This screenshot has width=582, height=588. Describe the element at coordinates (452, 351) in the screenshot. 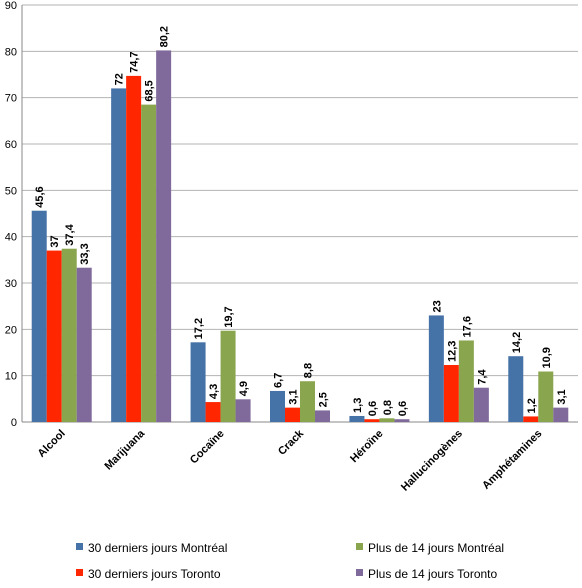

I see `data-label: 12,3` at that location.